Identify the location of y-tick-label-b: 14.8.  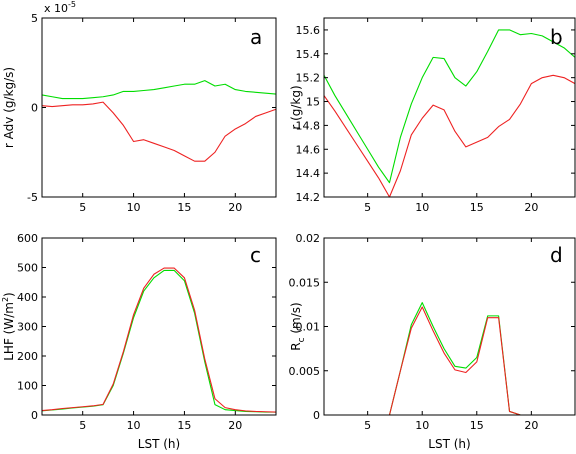
(308, 125).